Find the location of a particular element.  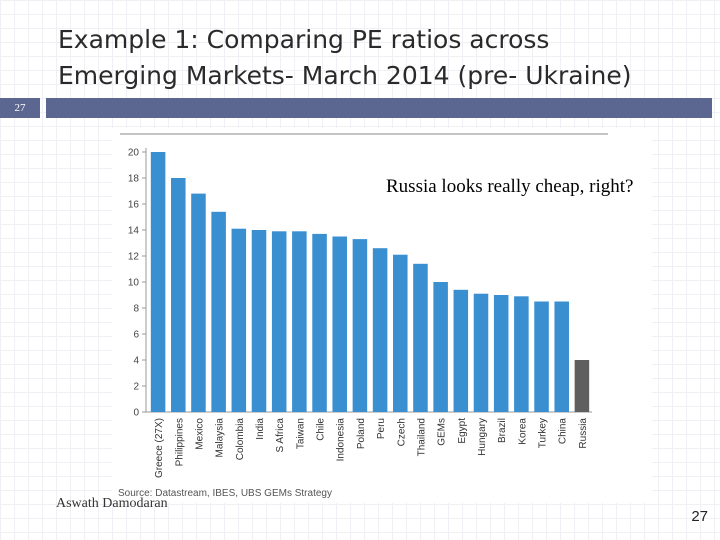

bar-chile is located at coordinates (319, 322).